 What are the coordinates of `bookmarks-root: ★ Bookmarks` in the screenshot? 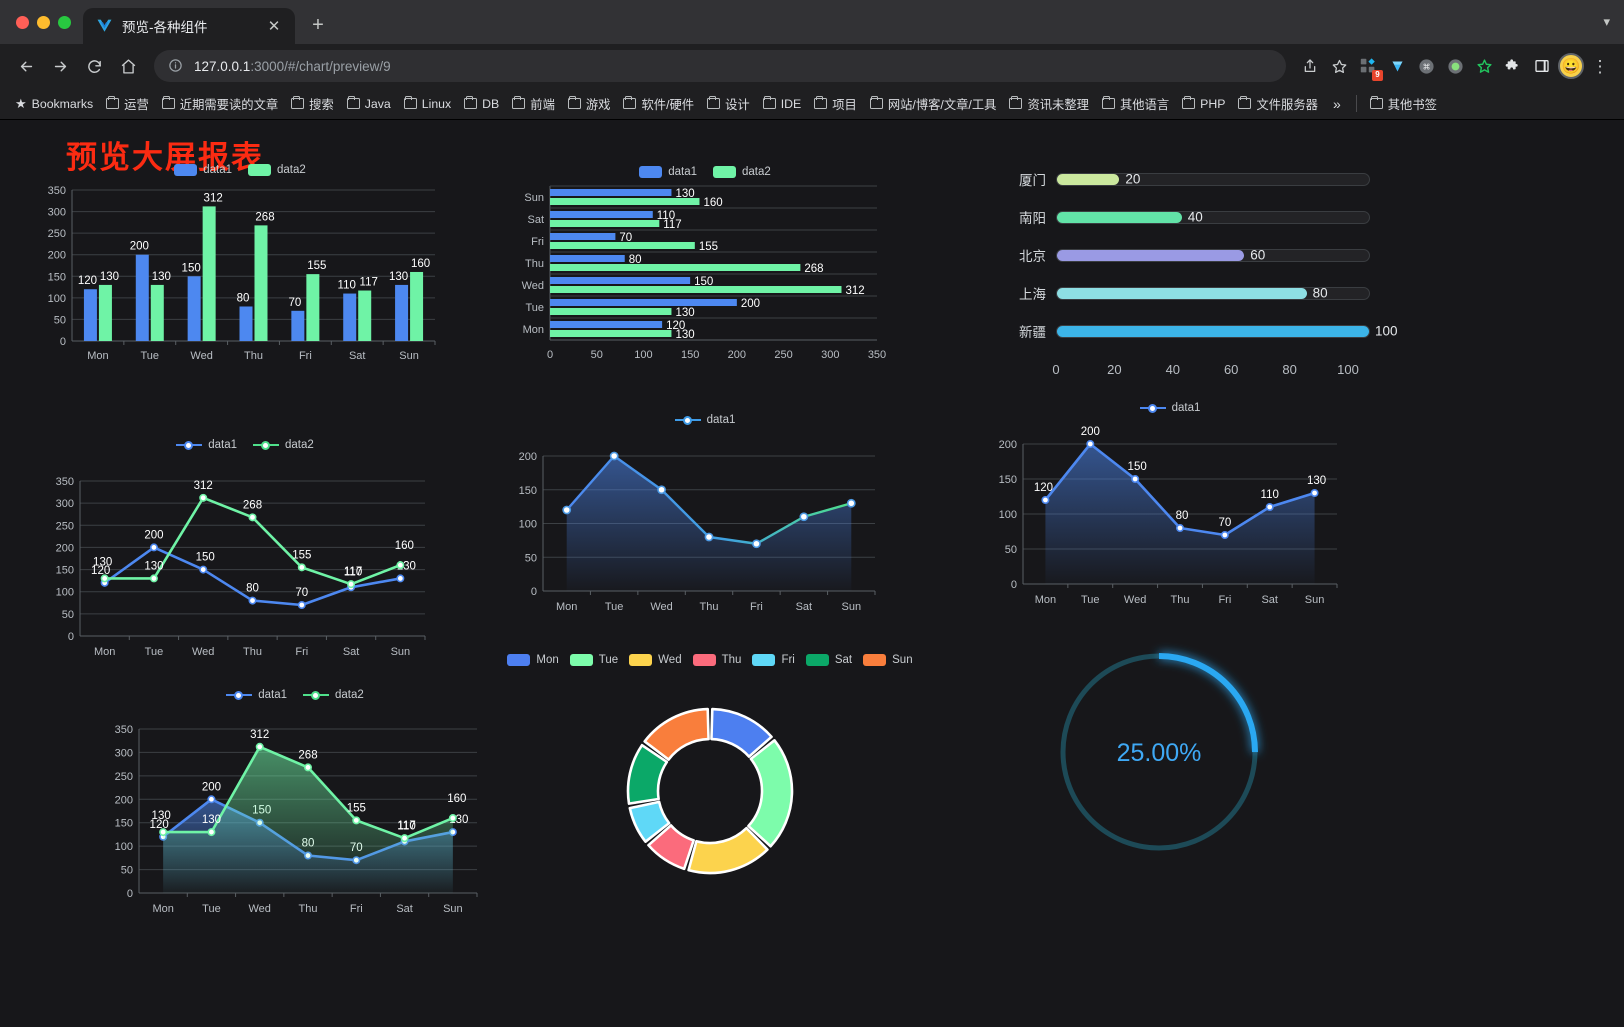 It's located at (54, 104).